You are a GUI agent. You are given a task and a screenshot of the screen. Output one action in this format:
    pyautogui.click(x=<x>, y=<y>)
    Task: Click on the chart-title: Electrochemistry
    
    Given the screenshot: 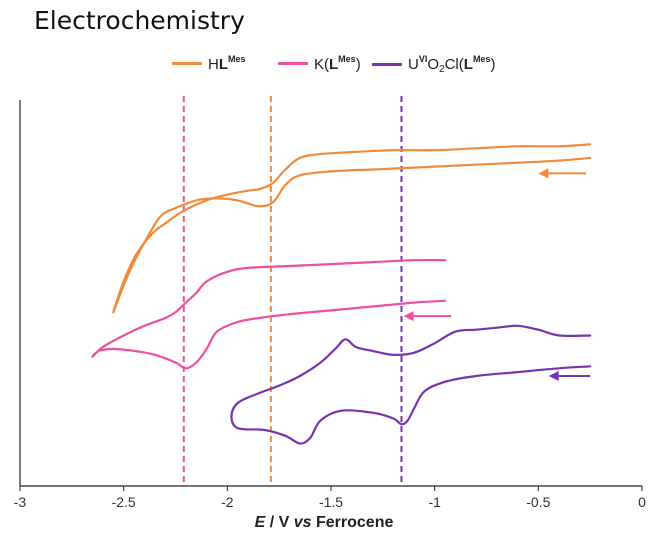 What is the action you would take?
    pyautogui.click(x=139, y=20)
    